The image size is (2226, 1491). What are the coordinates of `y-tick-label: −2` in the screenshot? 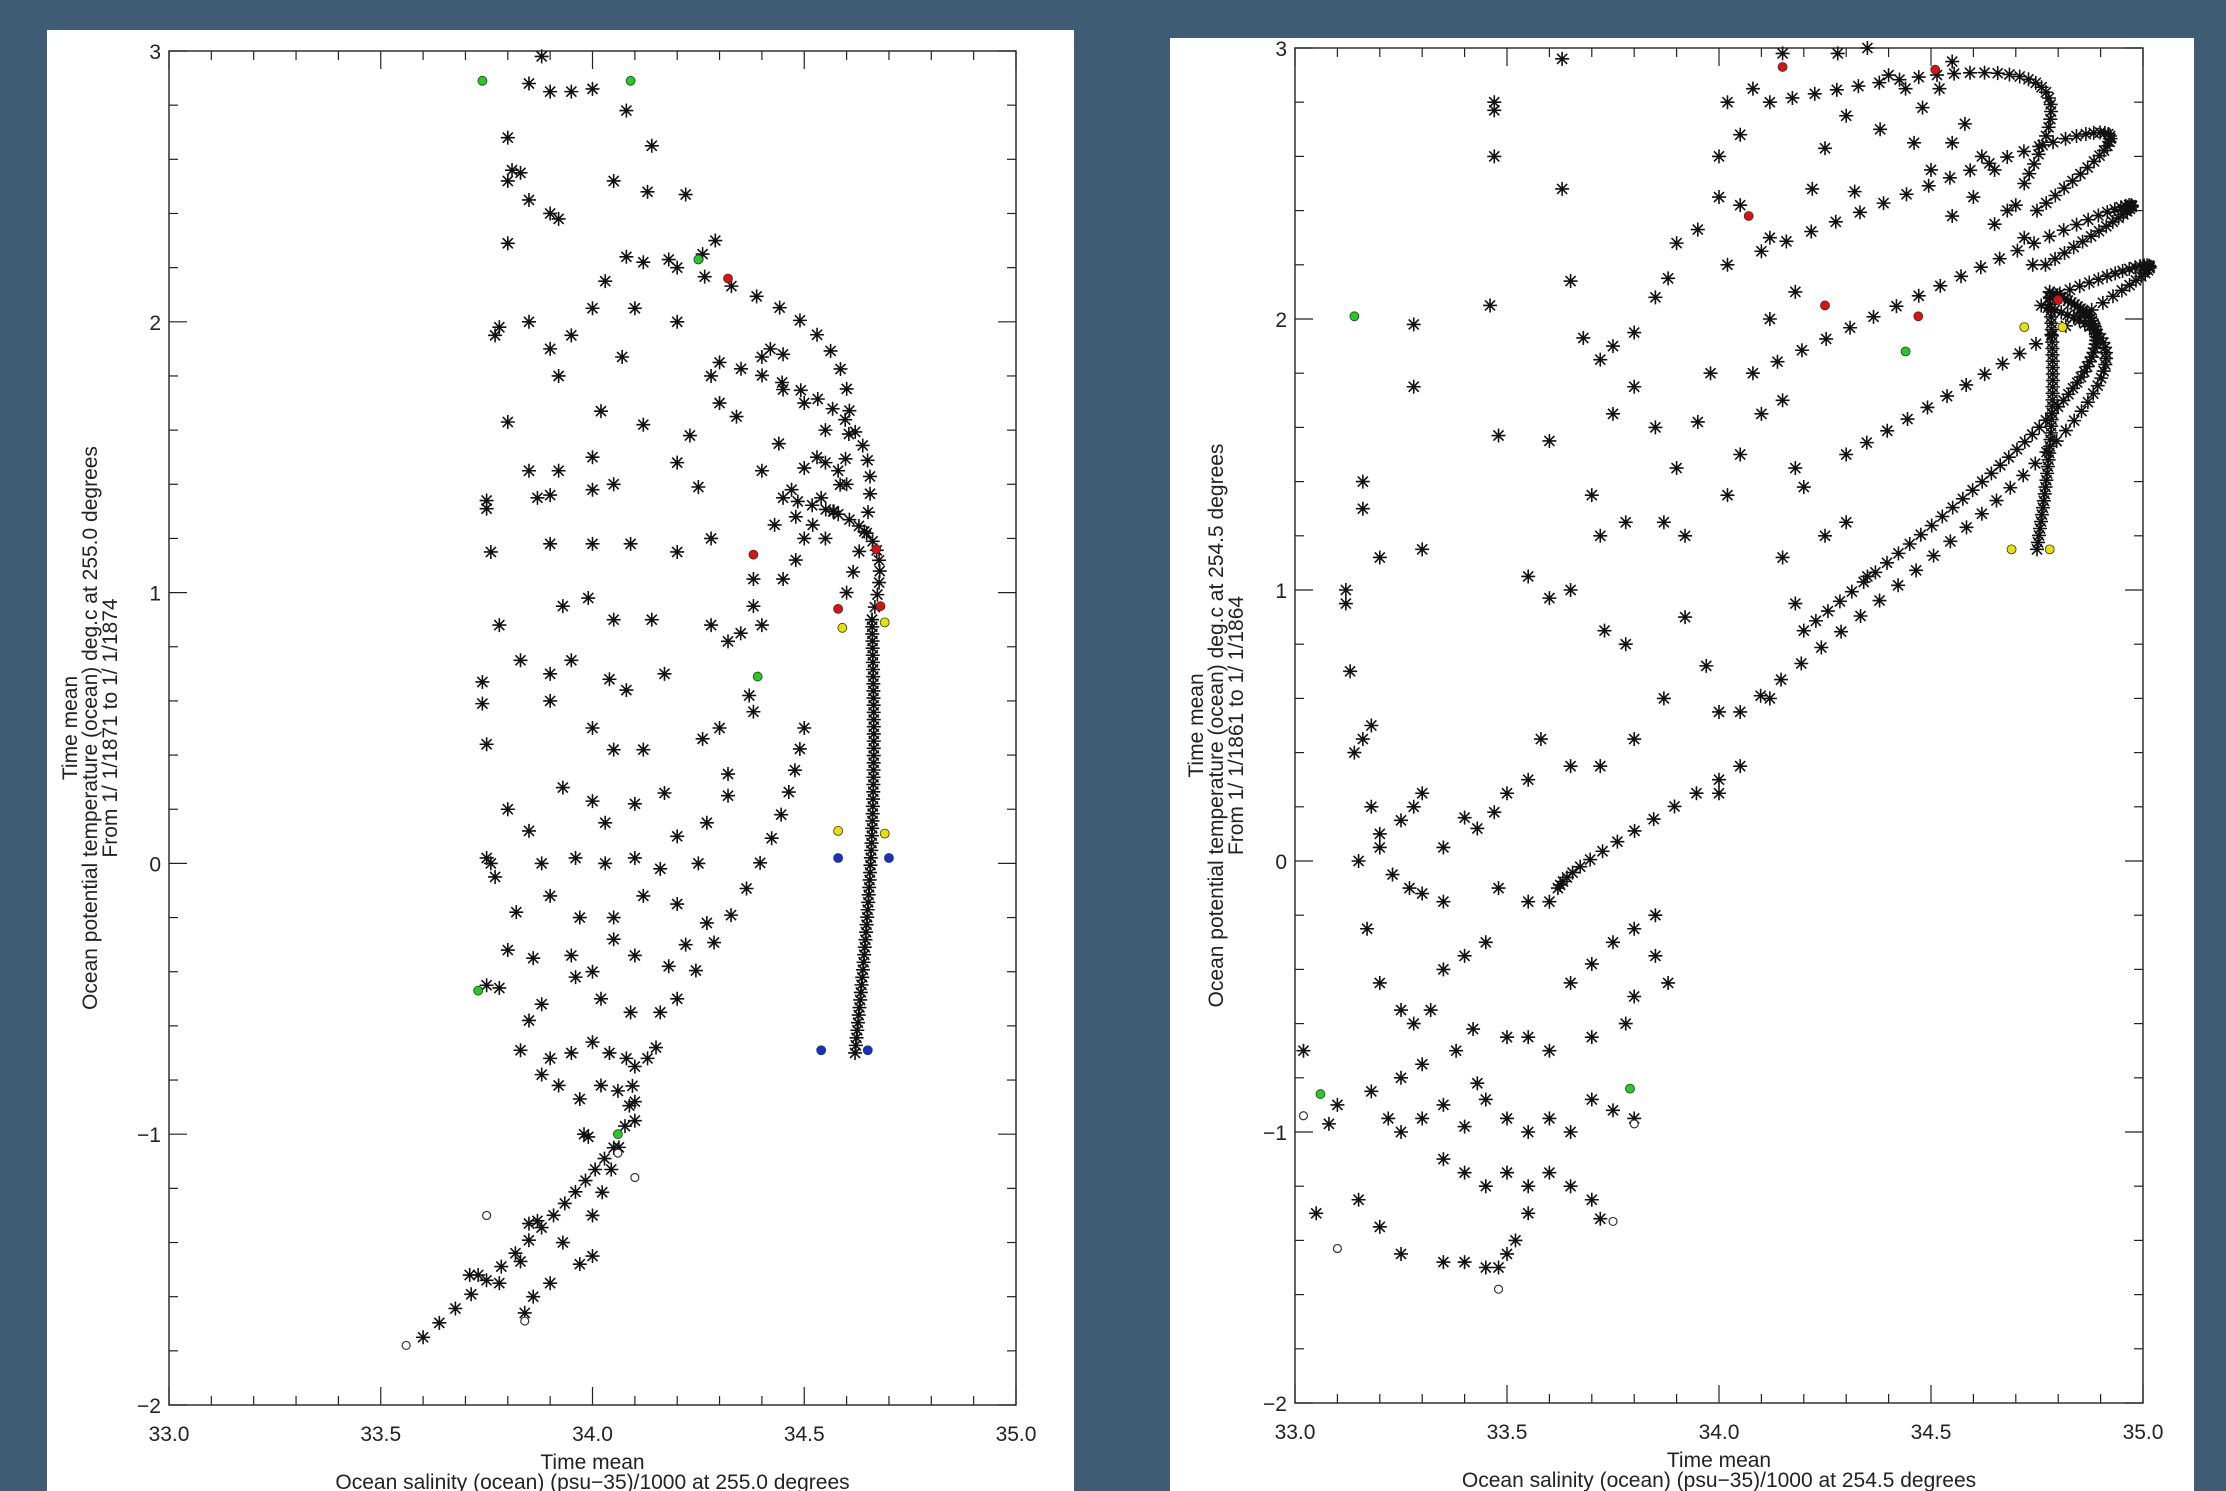 It's located at (1275, 1404).